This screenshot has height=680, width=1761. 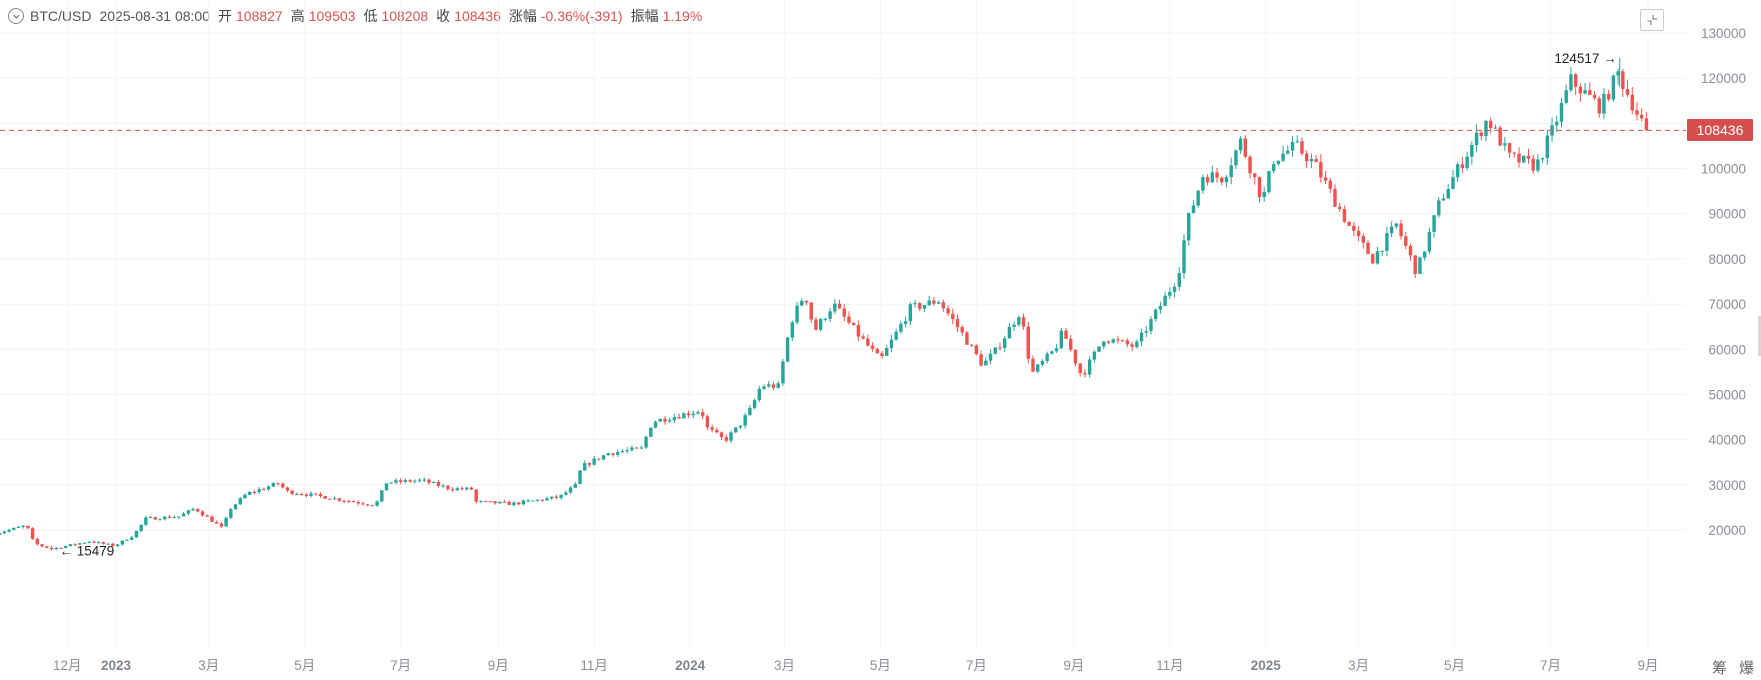 What do you see at coordinates (477, 16) in the screenshot?
I see `close-value: 108436` at bounding box center [477, 16].